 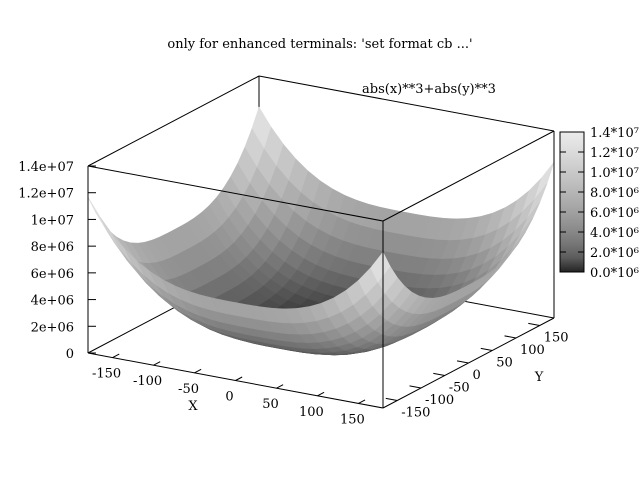 What do you see at coordinates (504, 363) in the screenshot?
I see `y-tick-label: 50` at bounding box center [504, 363].